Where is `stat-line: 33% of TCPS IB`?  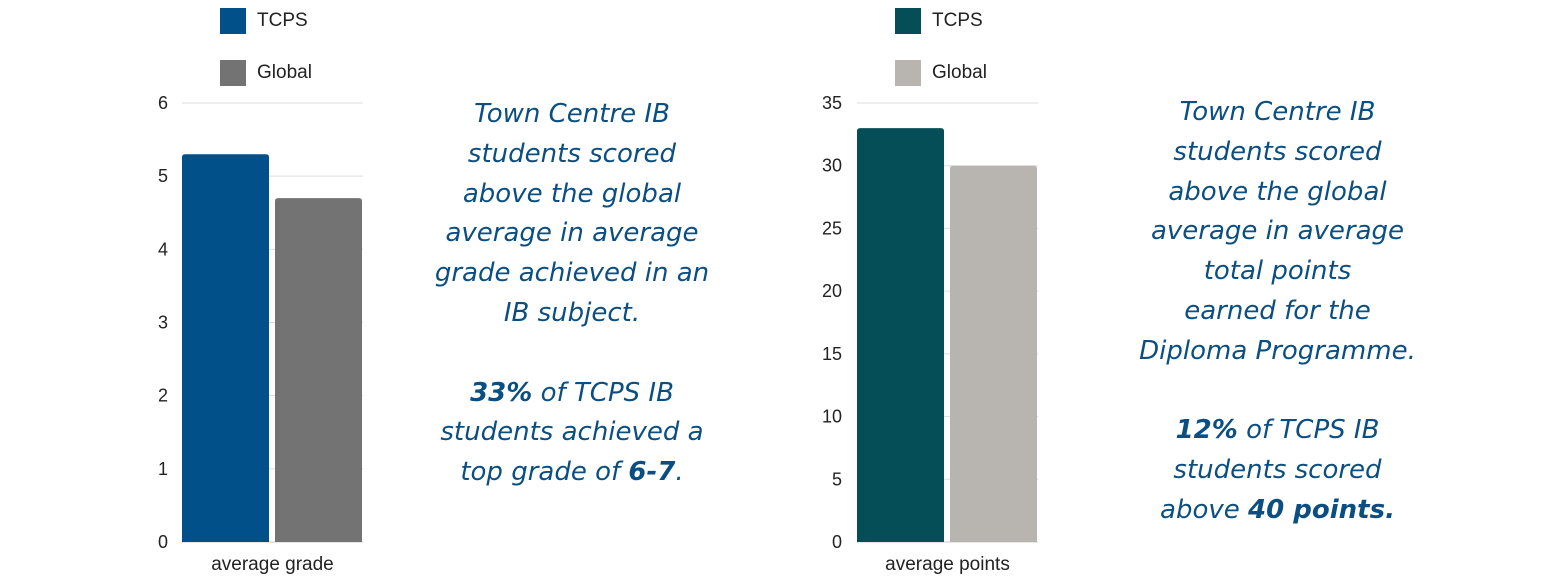 stat-line: 33% of TCPS IB is located at coordinates (572, 394).